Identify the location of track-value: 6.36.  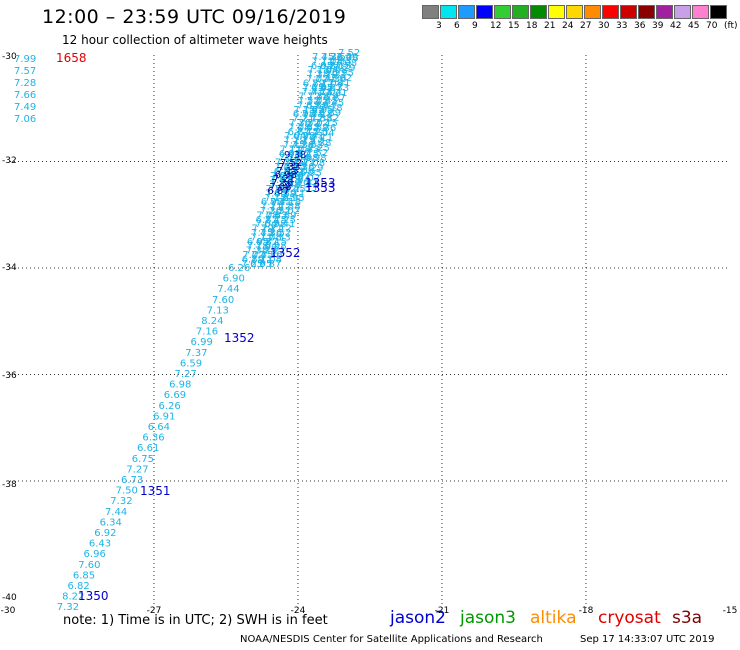
(153, 438).